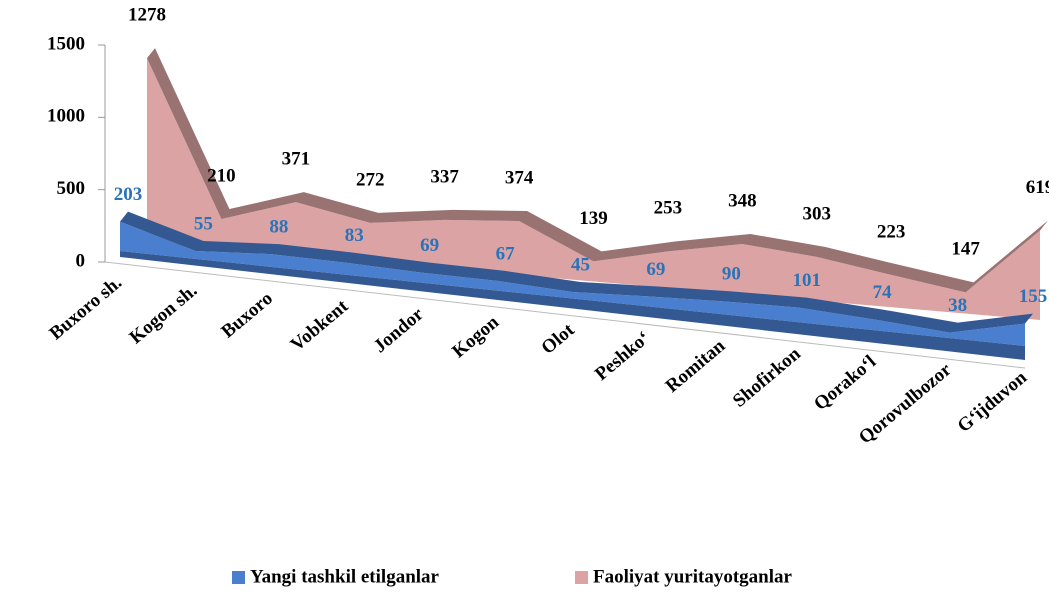 This screenshot has width=1049, height=595. Describe the element at coordinates (807, 280) in the screenshot. I see `data-label: 101` at that location.